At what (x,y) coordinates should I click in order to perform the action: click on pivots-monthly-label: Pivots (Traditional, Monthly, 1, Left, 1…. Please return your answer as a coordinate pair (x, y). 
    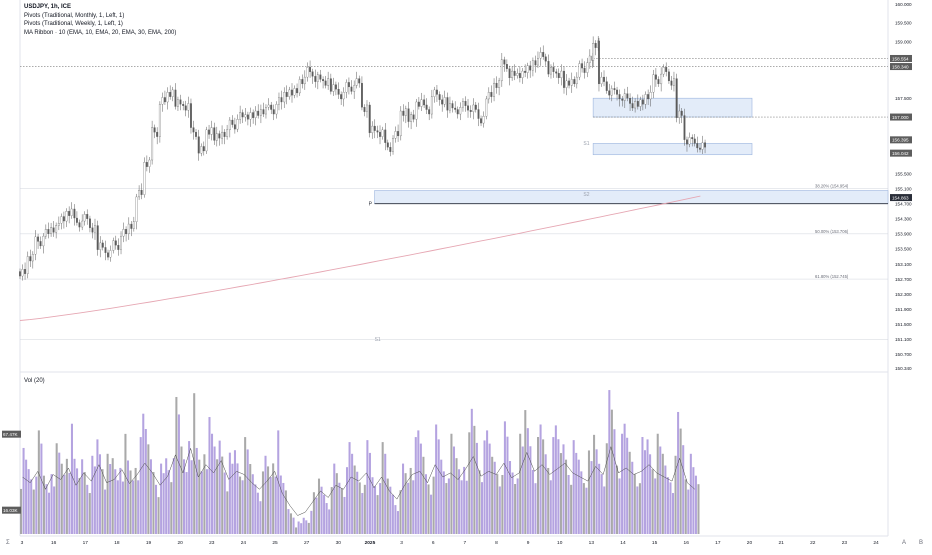
    Looking at the image, I should click on (74, 15).